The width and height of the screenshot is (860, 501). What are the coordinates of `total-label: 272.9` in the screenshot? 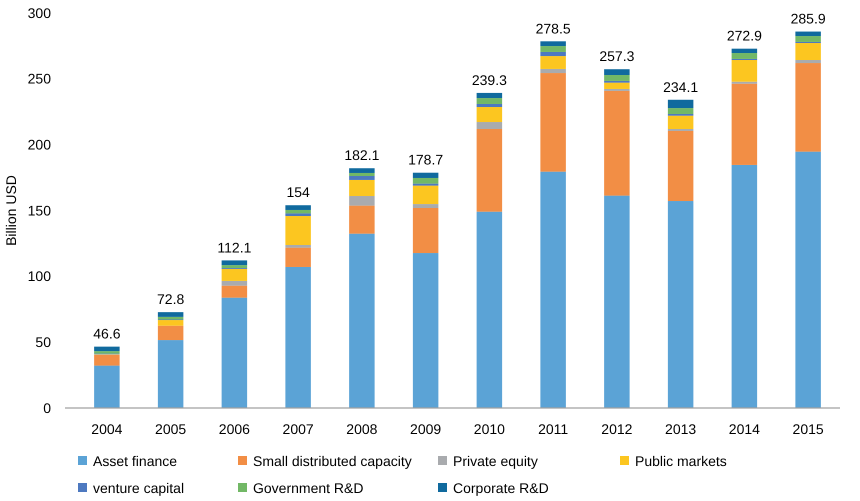 It's located at (744, 36).